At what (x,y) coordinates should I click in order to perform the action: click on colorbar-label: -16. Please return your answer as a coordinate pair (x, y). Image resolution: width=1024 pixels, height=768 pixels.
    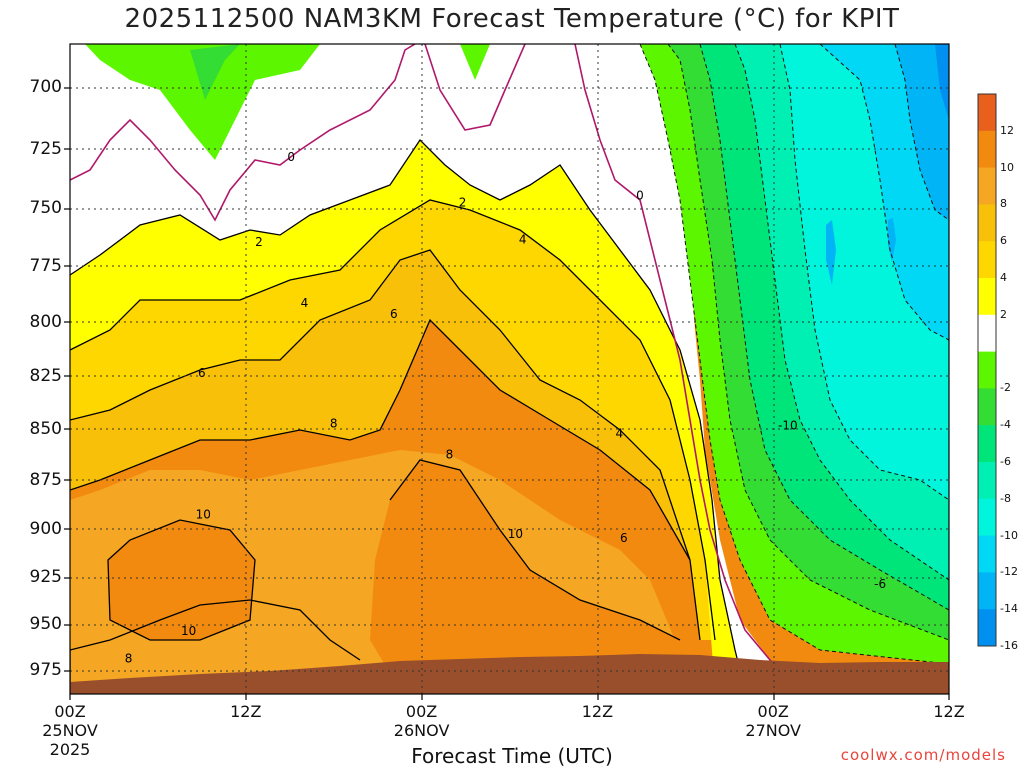
    Looking at the image, I should click on (1009, 645).